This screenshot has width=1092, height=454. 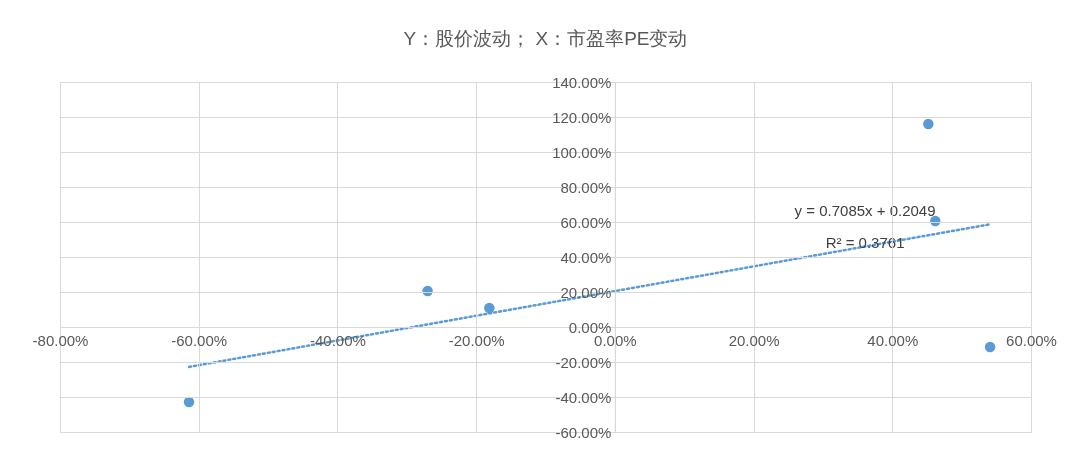 What do you see at coordinates (590, 327) in the screenshot?
I see `y-tick-label: 0.00%` at bounding box center [590, 327].